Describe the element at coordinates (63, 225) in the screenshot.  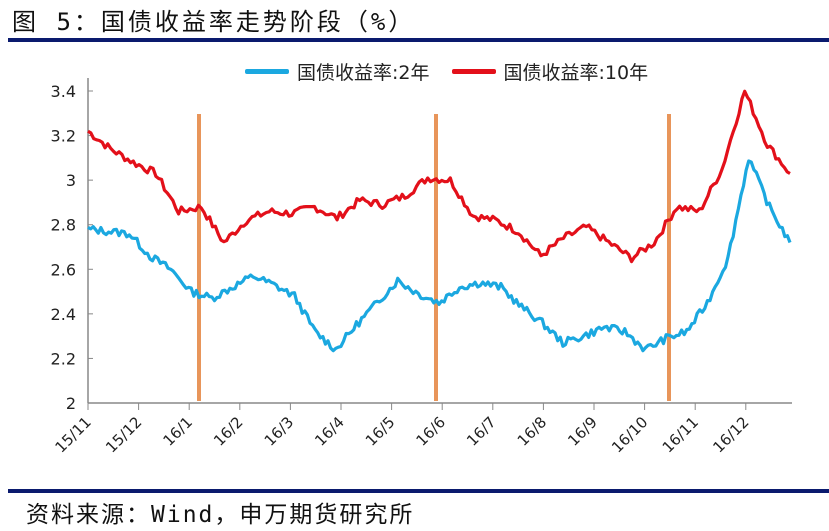
I see `y-tick-label: 2.8` at that location.